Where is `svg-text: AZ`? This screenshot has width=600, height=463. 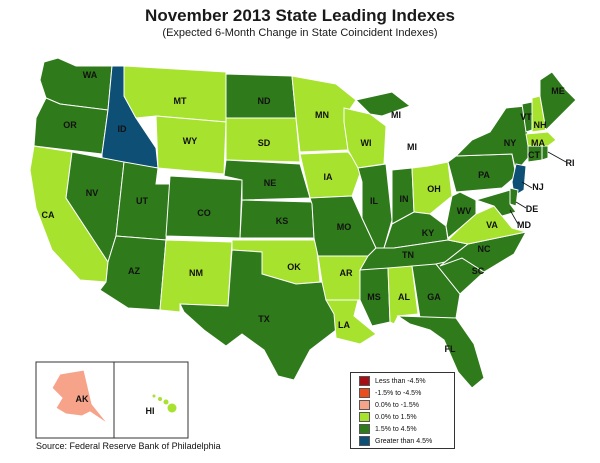 svg-text: AZ is located at coordinates (134, 271).